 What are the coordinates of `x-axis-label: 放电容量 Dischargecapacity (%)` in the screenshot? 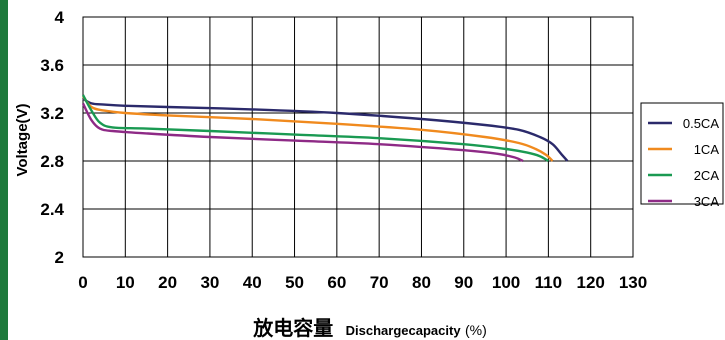 It's located at (369, 328).